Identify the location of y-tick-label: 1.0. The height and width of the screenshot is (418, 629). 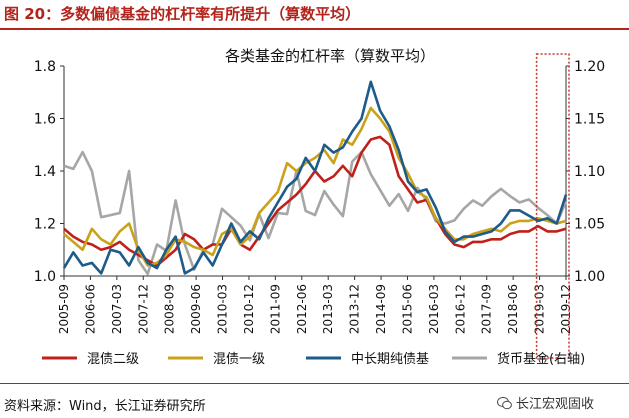
(45, 277).